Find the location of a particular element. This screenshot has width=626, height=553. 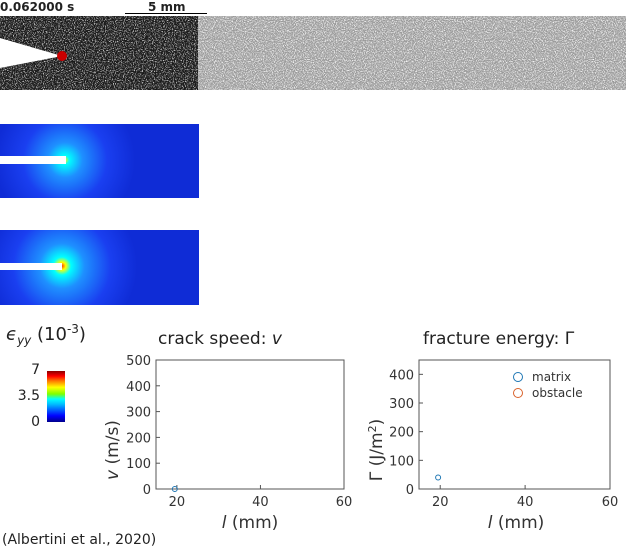

colorbar-title: ϵyy (10-3) is located at coordinates (46, 335).